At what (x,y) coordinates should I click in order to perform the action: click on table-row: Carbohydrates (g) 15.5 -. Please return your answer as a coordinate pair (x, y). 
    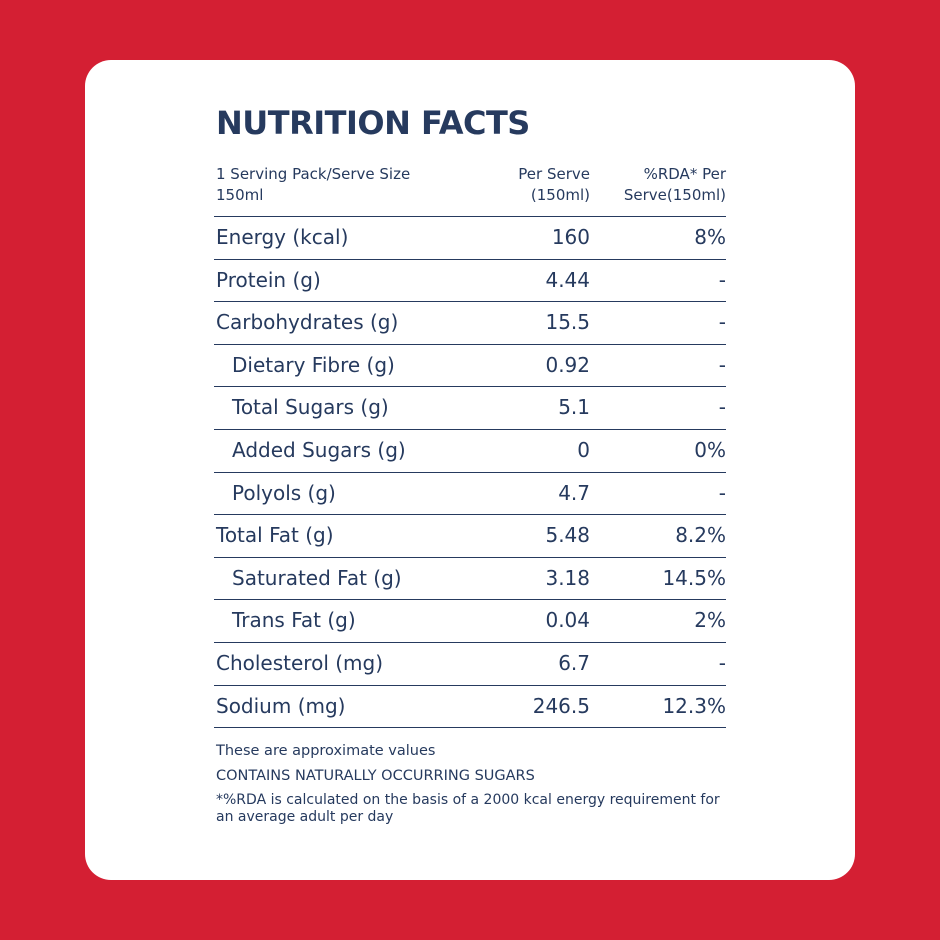
    Looking at the image, I should click on (470, 323).